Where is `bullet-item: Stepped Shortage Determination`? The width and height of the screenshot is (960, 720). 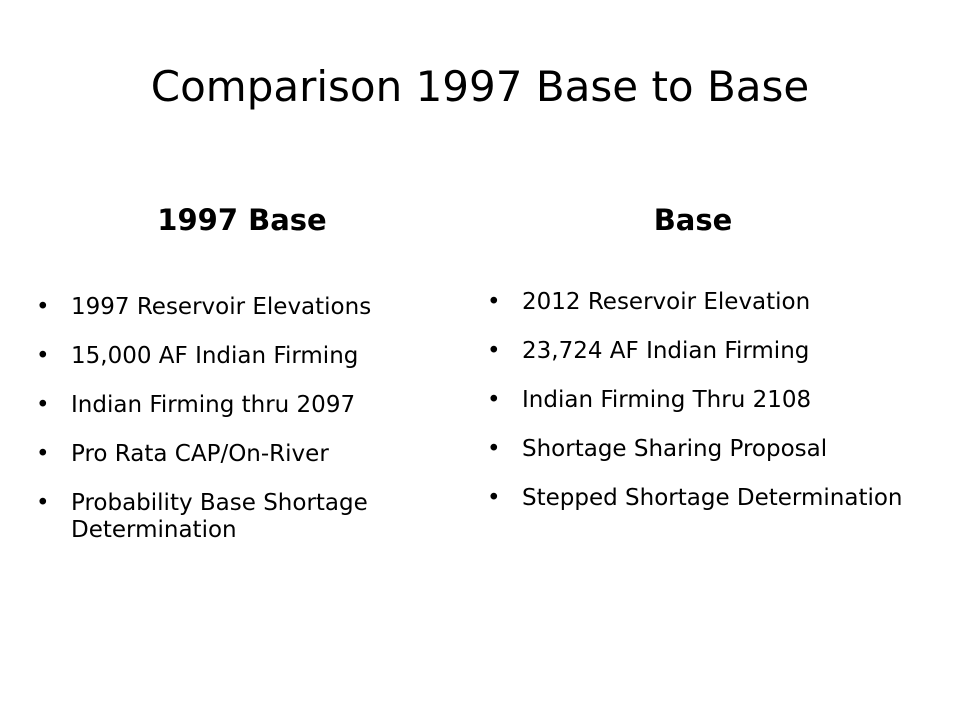 bullet-item: Stepped Shortage Determination is located at coordinates (693, 498).